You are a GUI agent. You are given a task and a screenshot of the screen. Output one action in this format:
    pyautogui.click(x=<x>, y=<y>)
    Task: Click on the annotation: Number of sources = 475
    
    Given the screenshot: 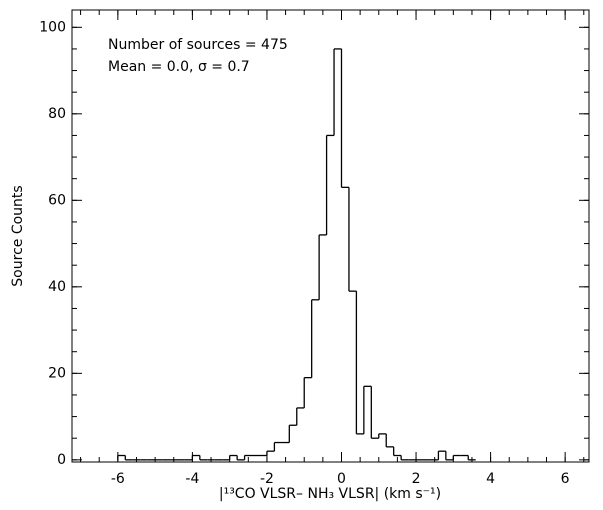 What is the action you would take?
    pyautogui.click(x=198, y=45)
    